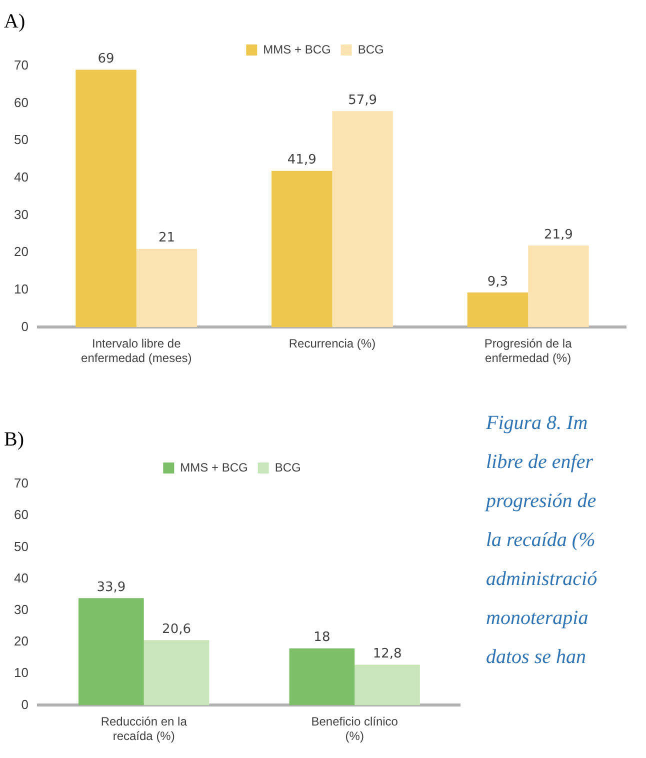 The height and width of the screenshot is (758, 646). Describe the element at coordinates (176, 629) in the screenshot. I see `data-label: 20,6` at that location.